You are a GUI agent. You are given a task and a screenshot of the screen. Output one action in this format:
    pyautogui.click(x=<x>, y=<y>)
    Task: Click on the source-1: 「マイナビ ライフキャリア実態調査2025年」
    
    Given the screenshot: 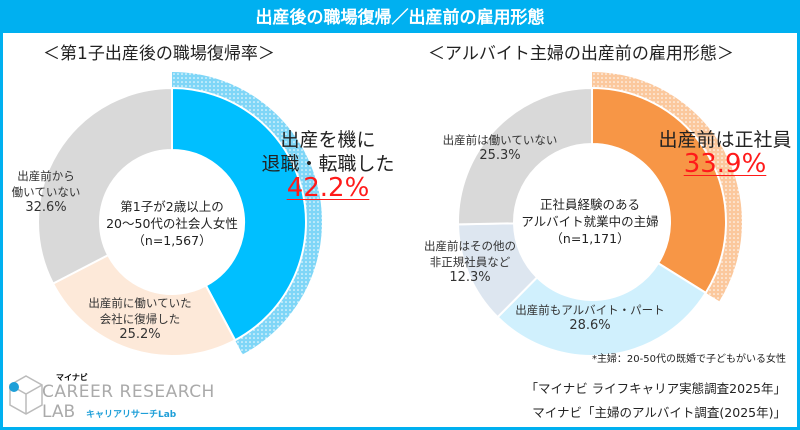 What is the action you would take?
    pyautogui.click(x=655, y=388)
    